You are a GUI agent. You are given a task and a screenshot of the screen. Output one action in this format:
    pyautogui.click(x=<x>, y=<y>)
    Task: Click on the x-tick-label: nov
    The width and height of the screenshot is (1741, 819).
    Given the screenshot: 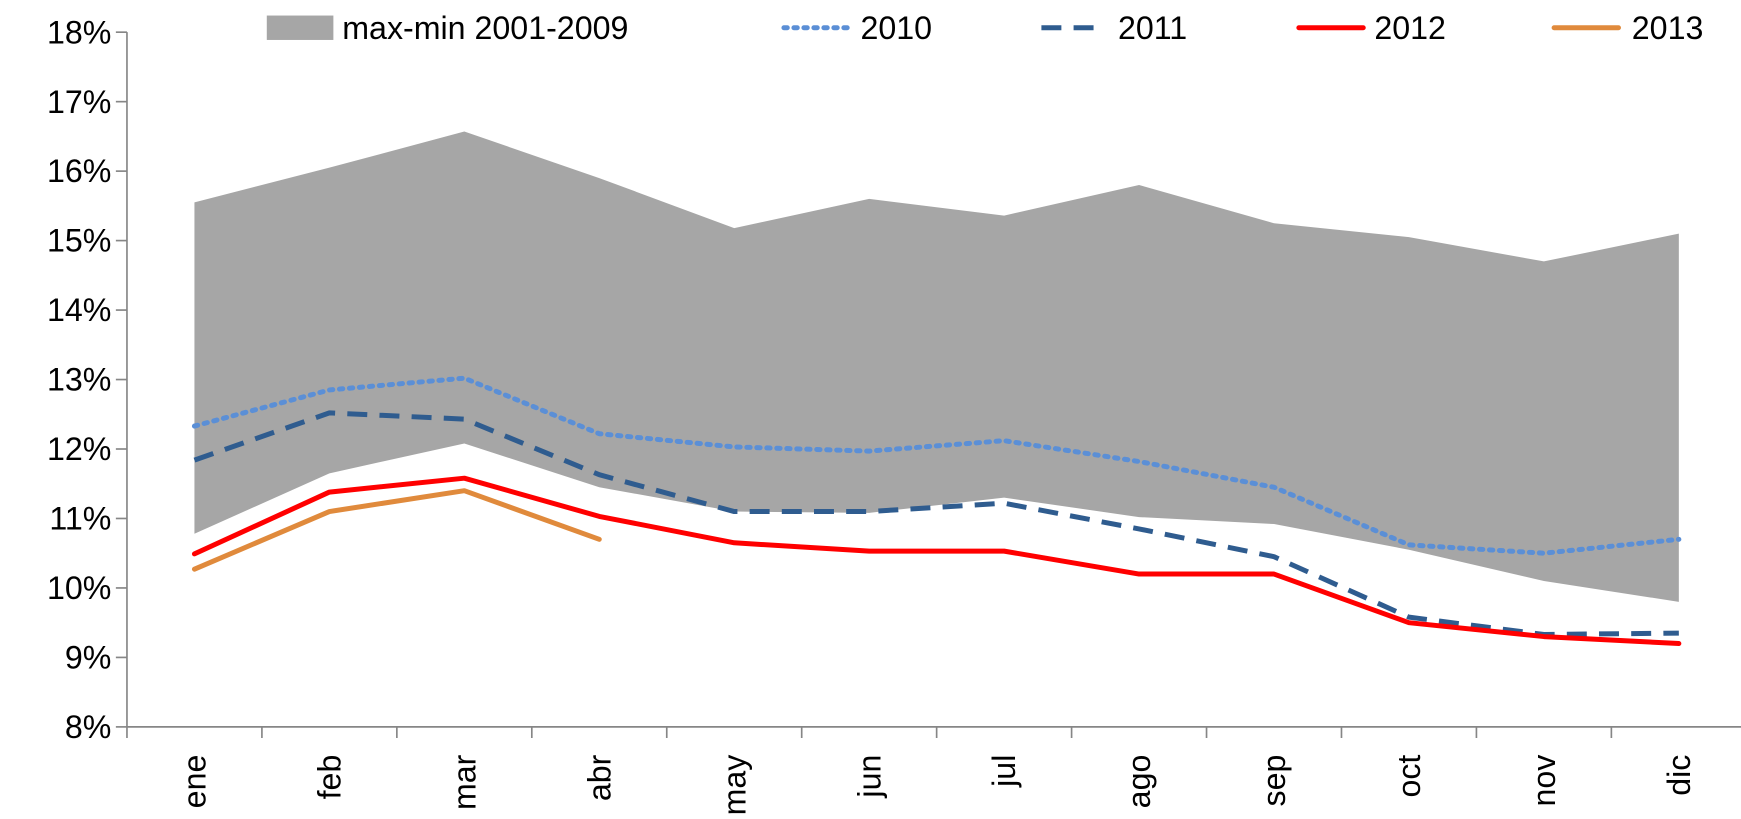 What is the action you would take?
    pyautogui.click(x=1544, y=781)
    